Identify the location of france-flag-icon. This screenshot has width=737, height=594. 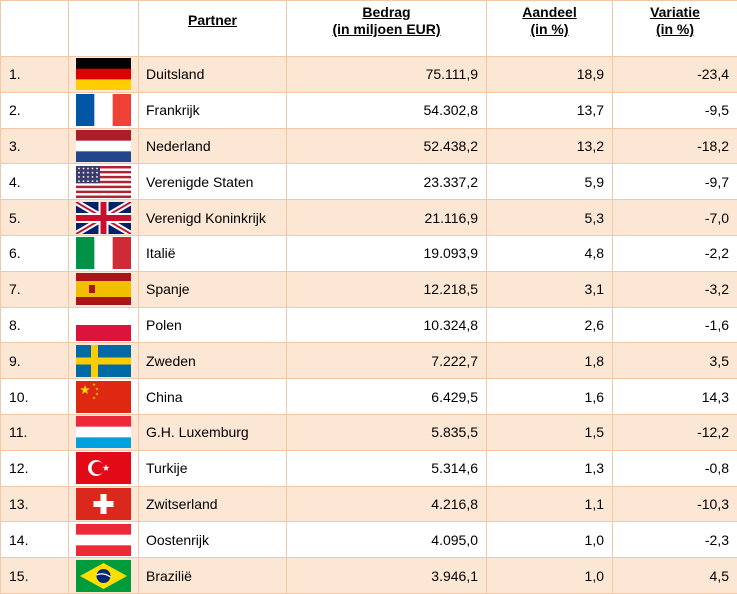
(103, 110).